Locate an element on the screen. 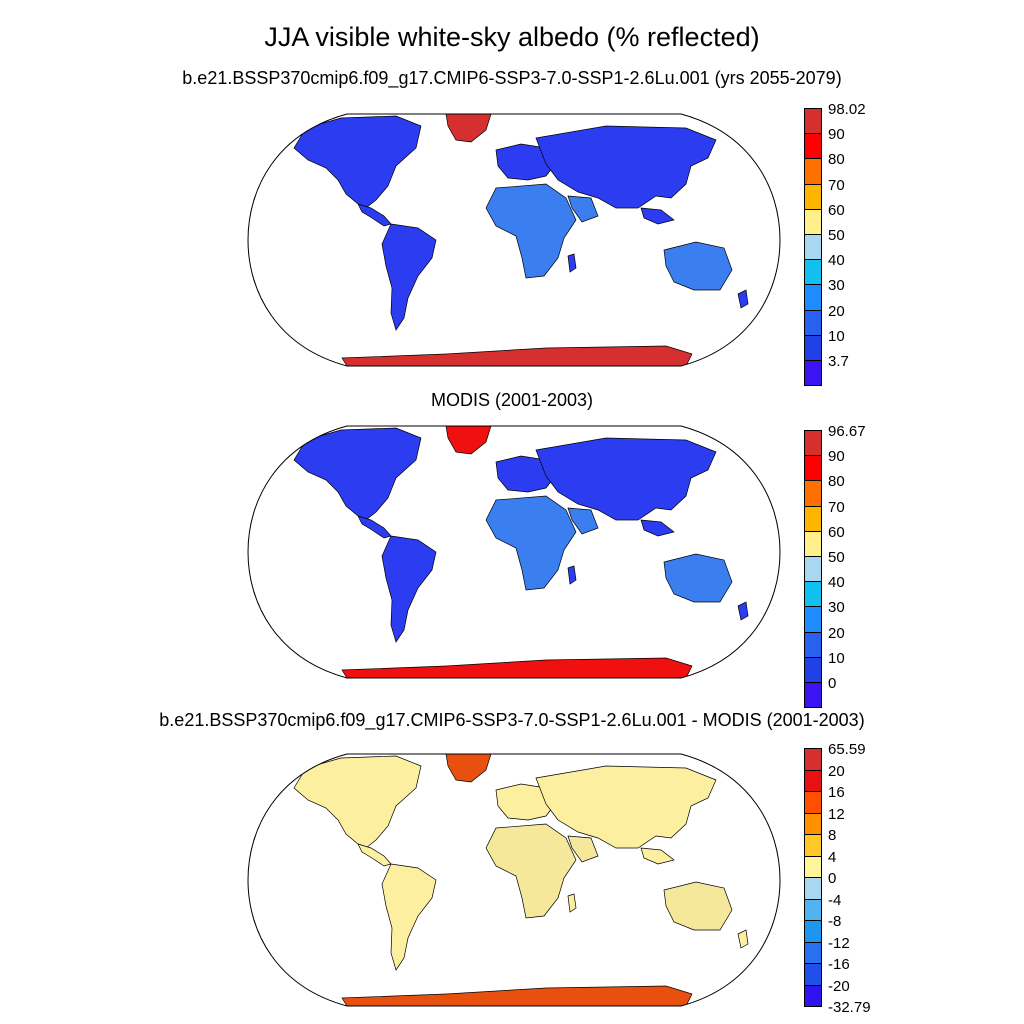 The width and height of the screenshot is (1024, 1024). colorbar-label: 96.67 is located at coordinates (847, 431).